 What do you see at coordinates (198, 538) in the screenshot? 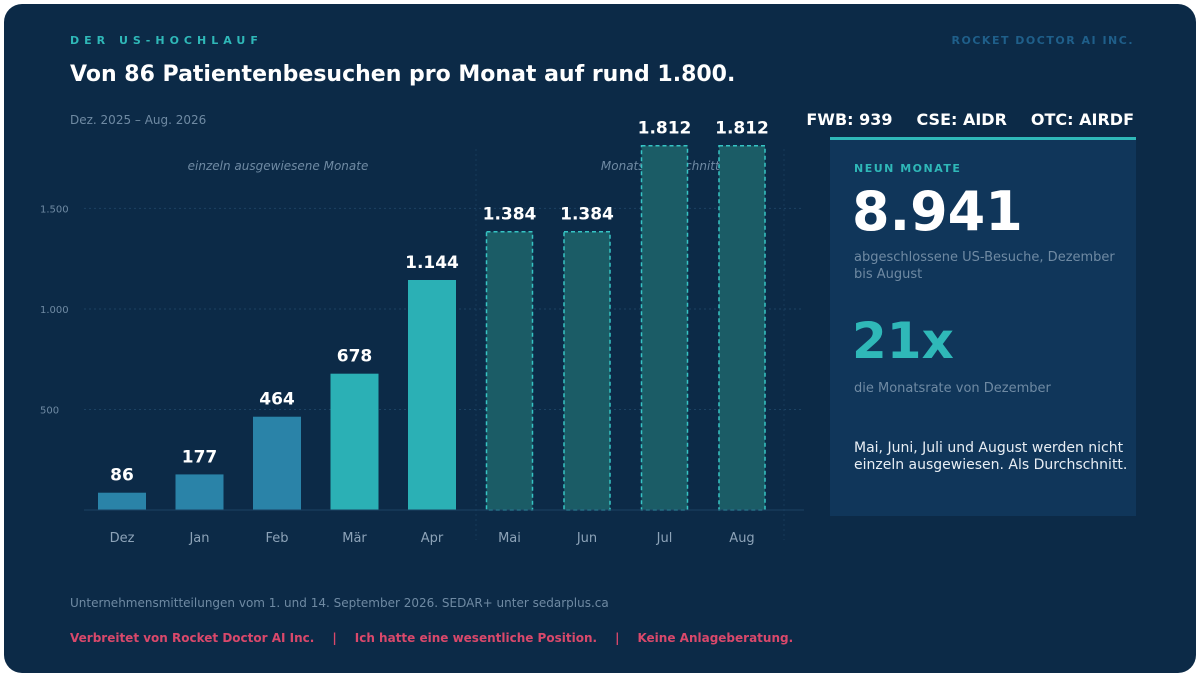
I see `x-tick-label: Jan` at bounding box center [198, 538].